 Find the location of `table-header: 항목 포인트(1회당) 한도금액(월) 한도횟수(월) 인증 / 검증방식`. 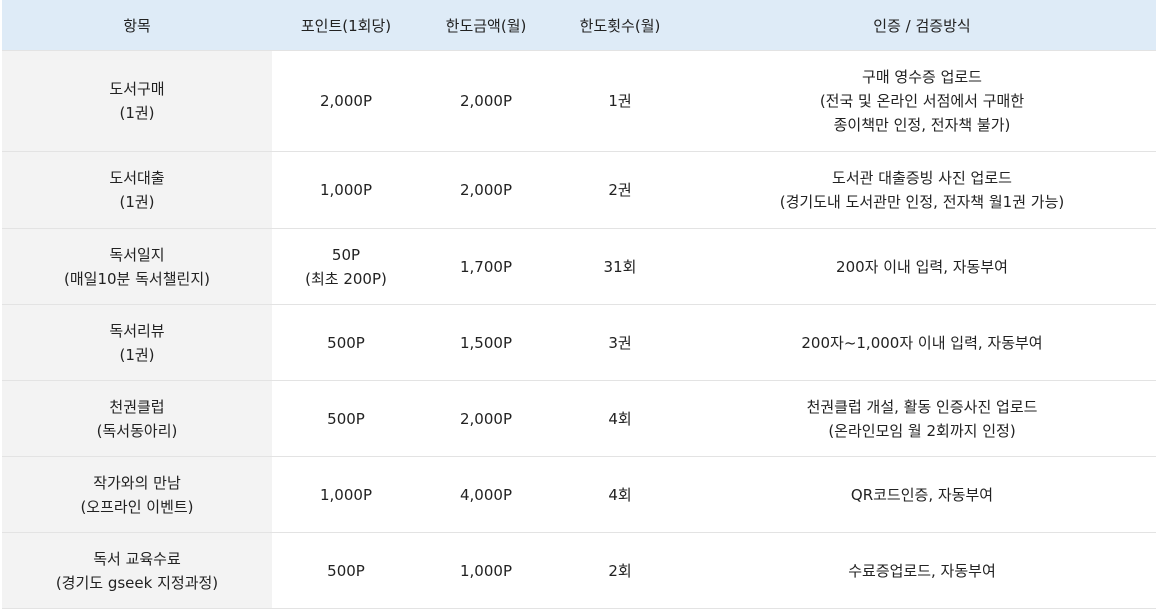

table-header: 항목 포인트(1회당) 한도금액(월) 한도횟수(월) 인증 / 검증방식 is located at coordinates (579, 25).